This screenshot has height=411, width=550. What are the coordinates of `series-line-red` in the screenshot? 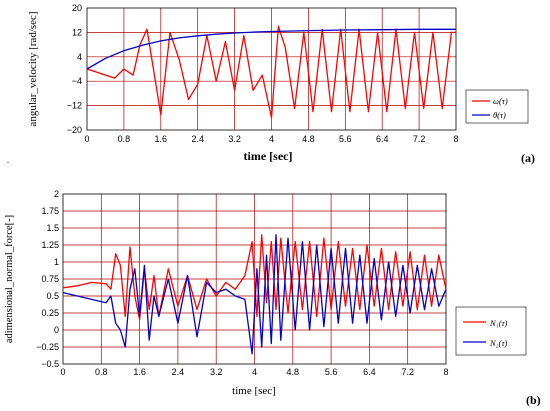 It's located at (254, 277).